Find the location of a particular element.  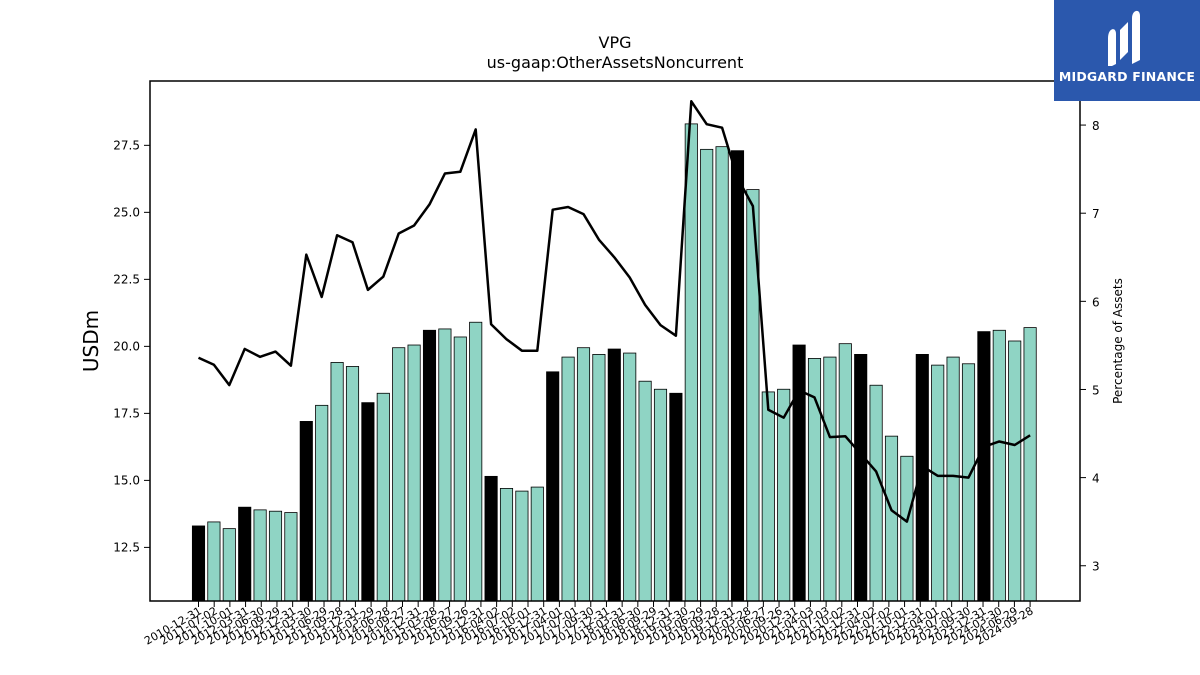

y-tick-label: 15.0 is located at coordinates (126, 480).